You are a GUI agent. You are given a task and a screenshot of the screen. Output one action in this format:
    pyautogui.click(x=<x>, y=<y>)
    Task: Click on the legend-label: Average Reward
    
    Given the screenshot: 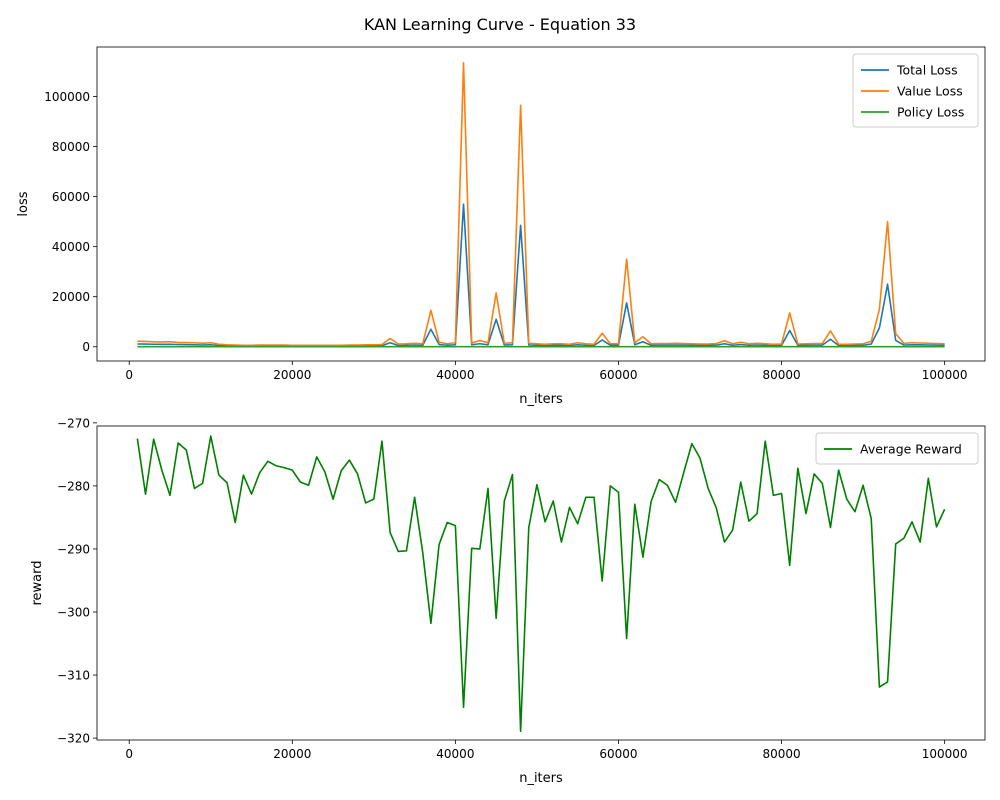 What is the action you would take?
    pyautogui.click(x=911, y=449)
    